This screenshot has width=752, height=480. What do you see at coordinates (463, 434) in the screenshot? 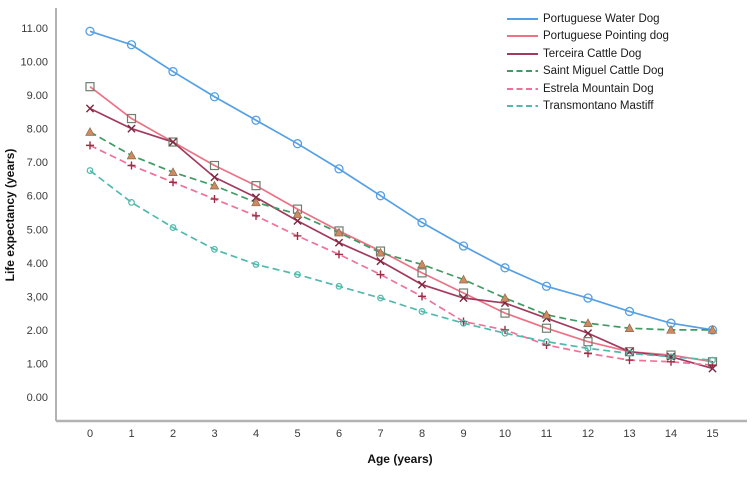
I see `x-tick-label: 9` at bounding box center [463, 434].